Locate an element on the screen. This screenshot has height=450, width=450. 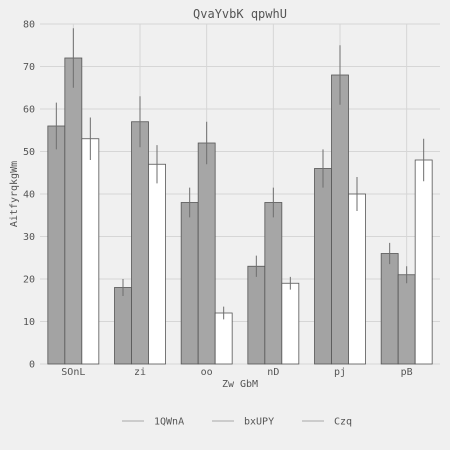
bar-Czq-oo is located at coordinates (223, 338).